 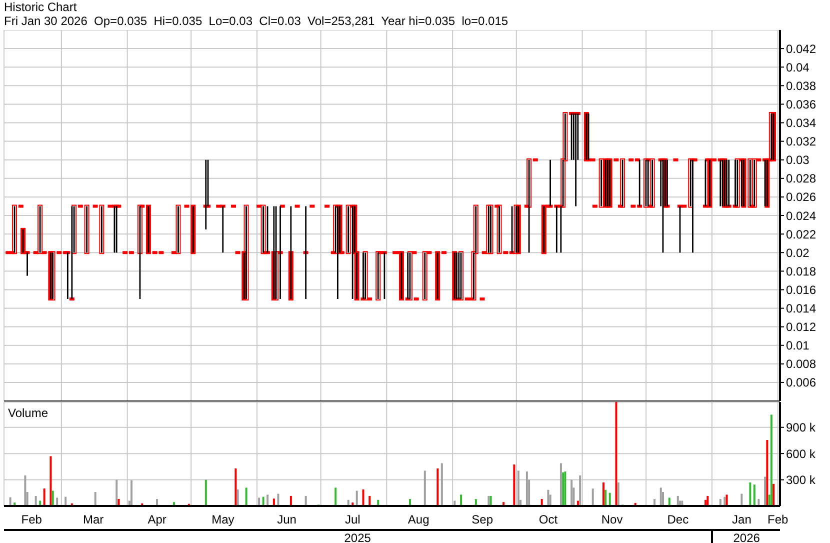 I want to click on x-tick-label: Apr, so click(x=157, y=519).